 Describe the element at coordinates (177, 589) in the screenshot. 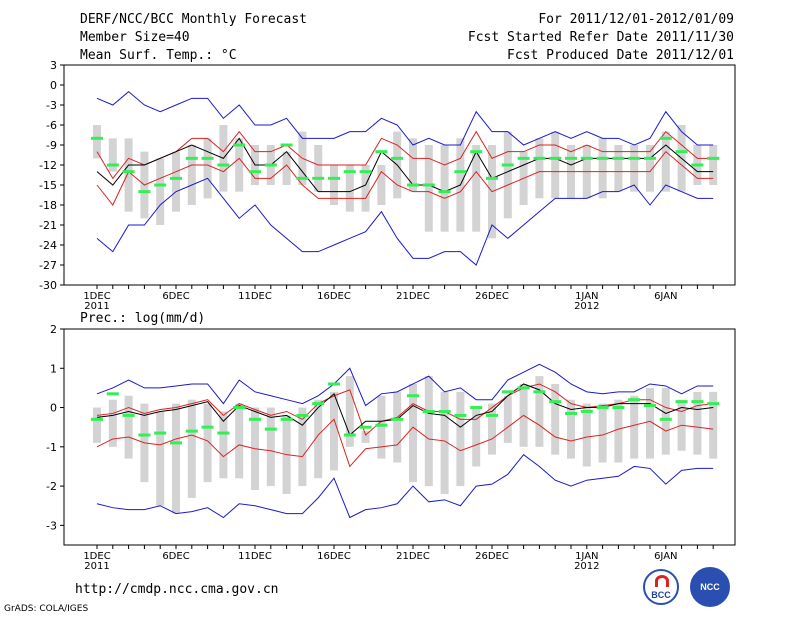

I see `source-url: http://cmdp.ncc.cma.gov.cn` at that location.